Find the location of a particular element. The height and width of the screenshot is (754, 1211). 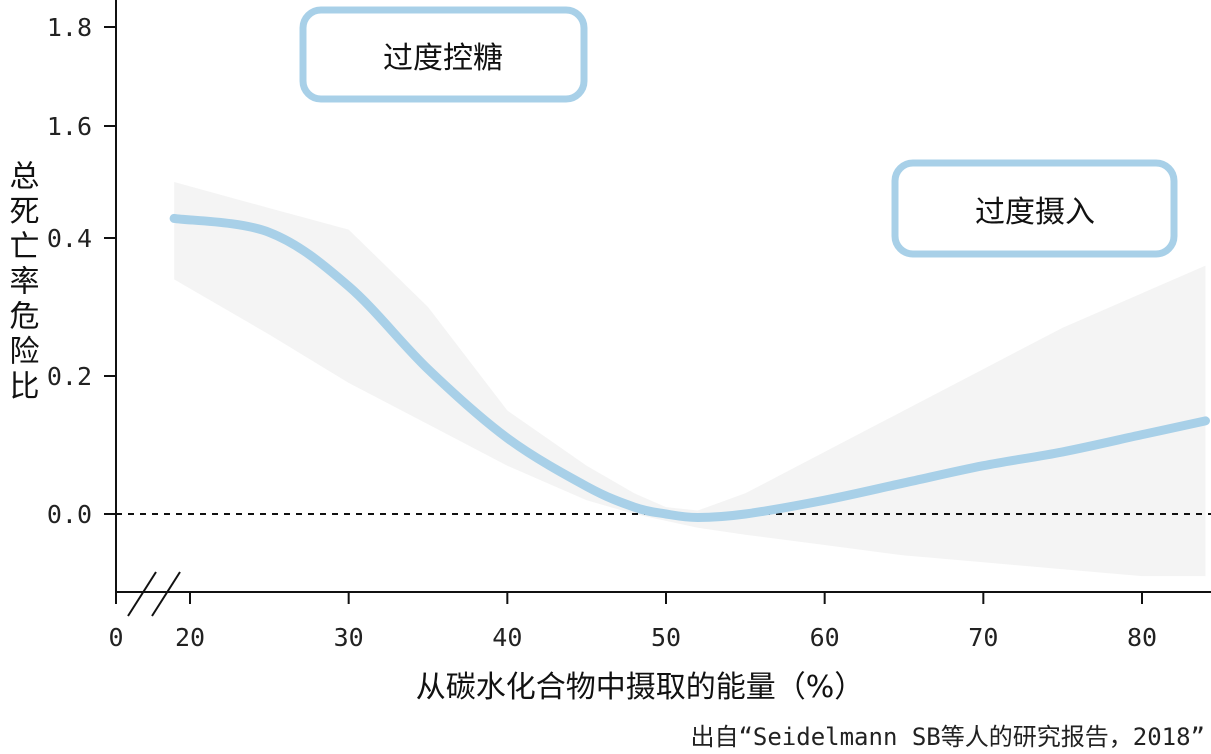

y-tick-label: 0.4 is located at coordinates (69, 238).